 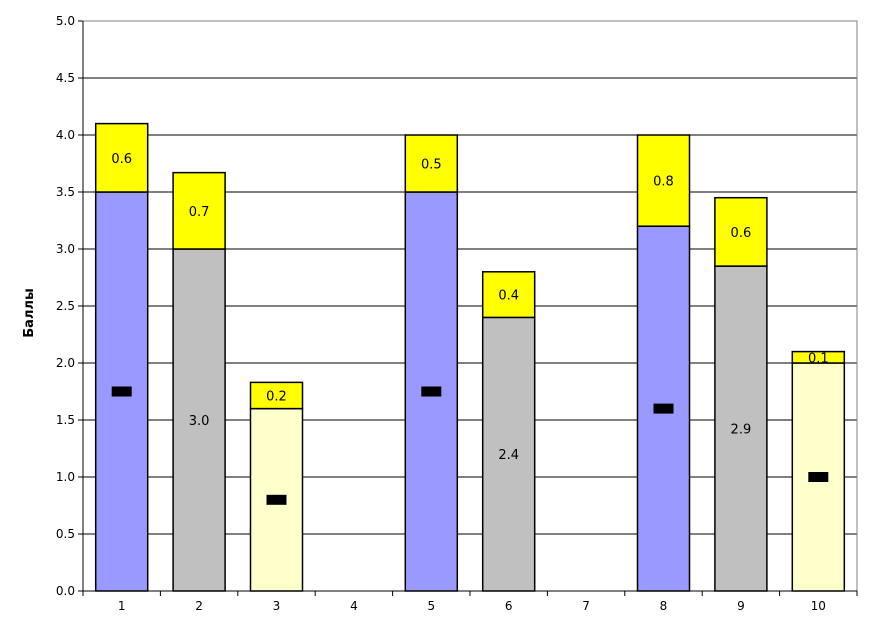 What do you see at coordinates (431, 606) in the screenshot?
I see `x-tick-label: 5` at bounding box center [431, 606].